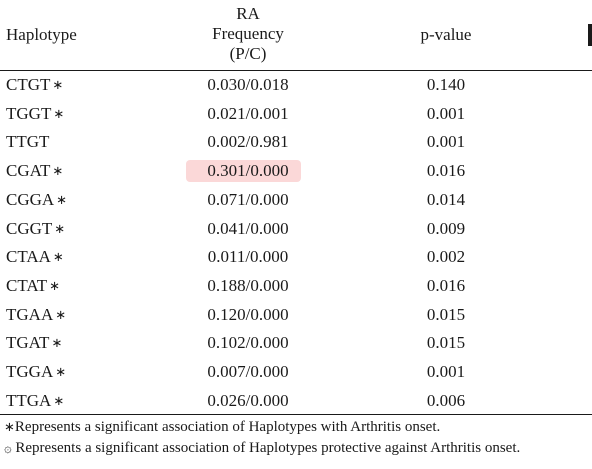 This screenshot has height=469, width=592. I want to click on cell-haplotype: TTGT, so click(27, 142).